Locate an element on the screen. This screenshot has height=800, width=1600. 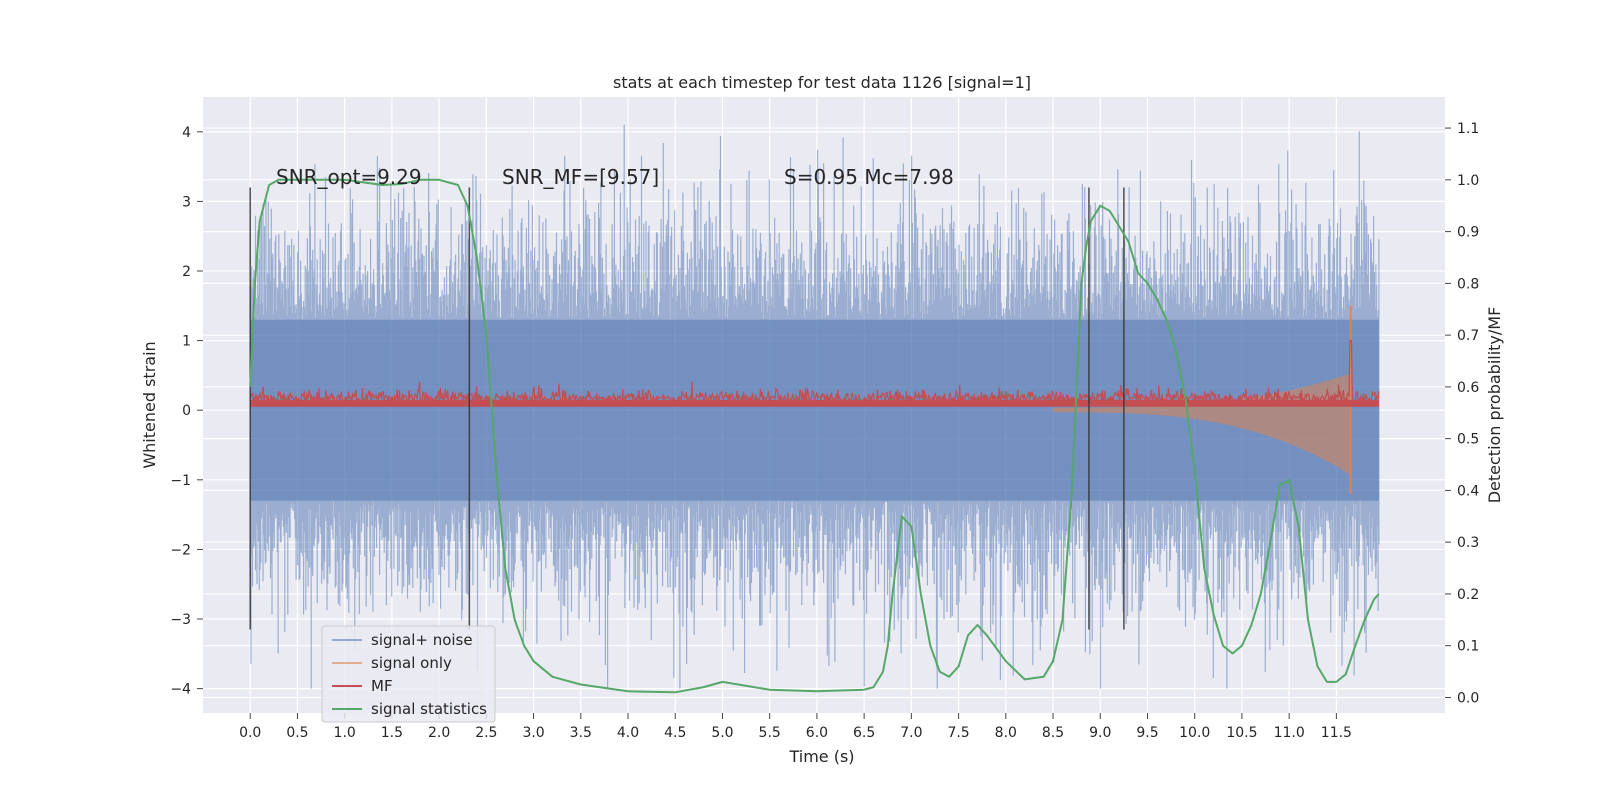
y2-tick-label: 0.5 is located at coordinates (1468, 440).